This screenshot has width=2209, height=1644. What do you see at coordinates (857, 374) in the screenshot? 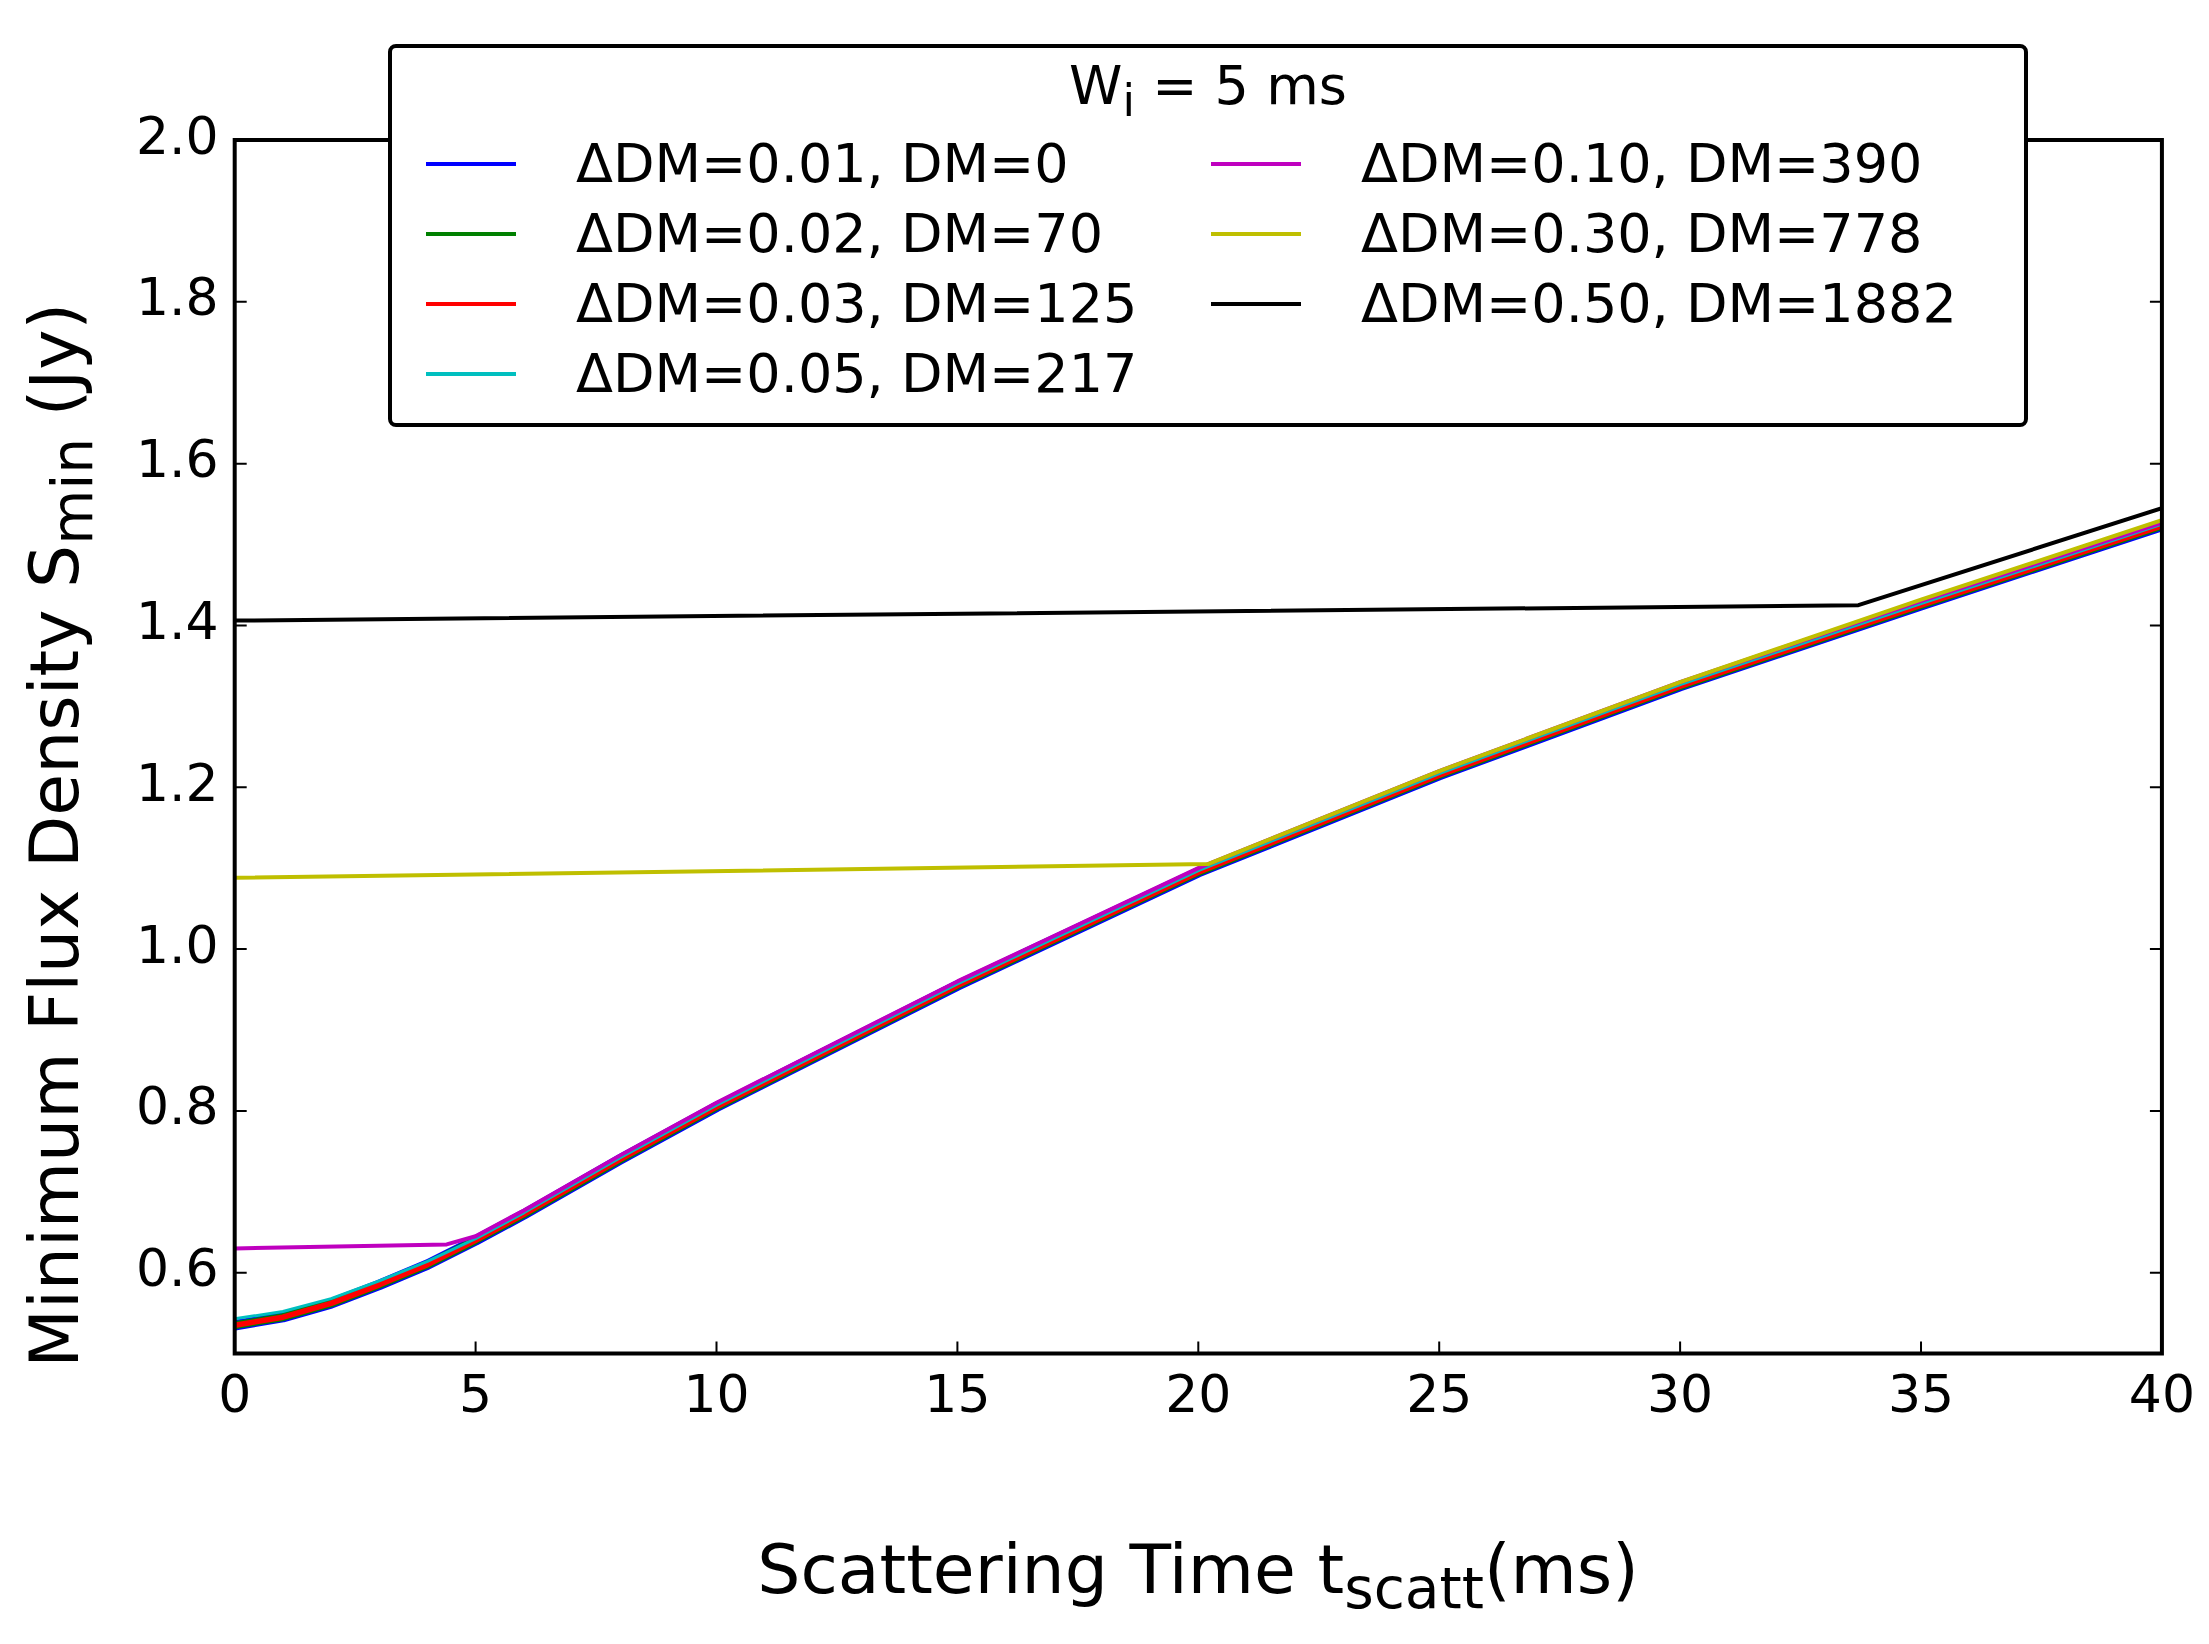
I see `legend-label: ΔDM=0.05, DM=217` at bounding box center [857, 374].